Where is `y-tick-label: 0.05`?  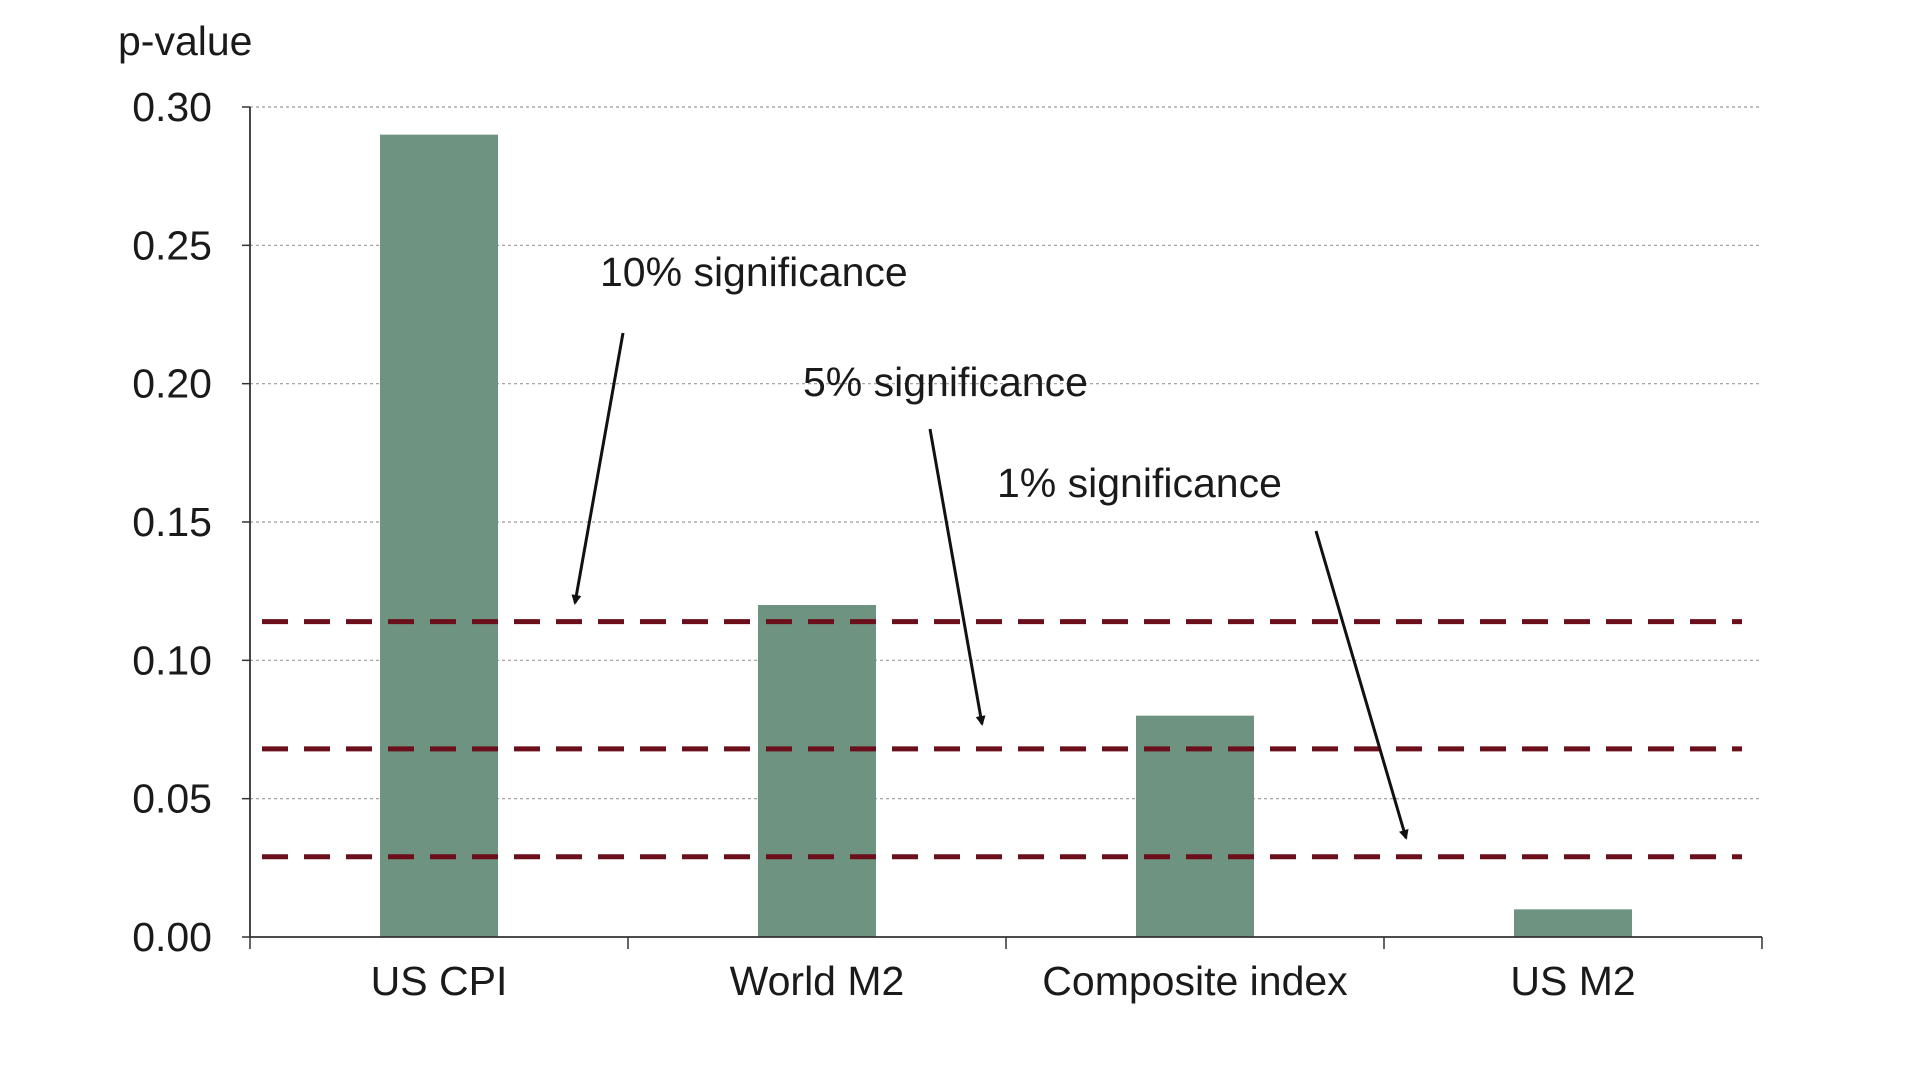
y-tick-label: 0.05 is located at coordinates (172, 799).